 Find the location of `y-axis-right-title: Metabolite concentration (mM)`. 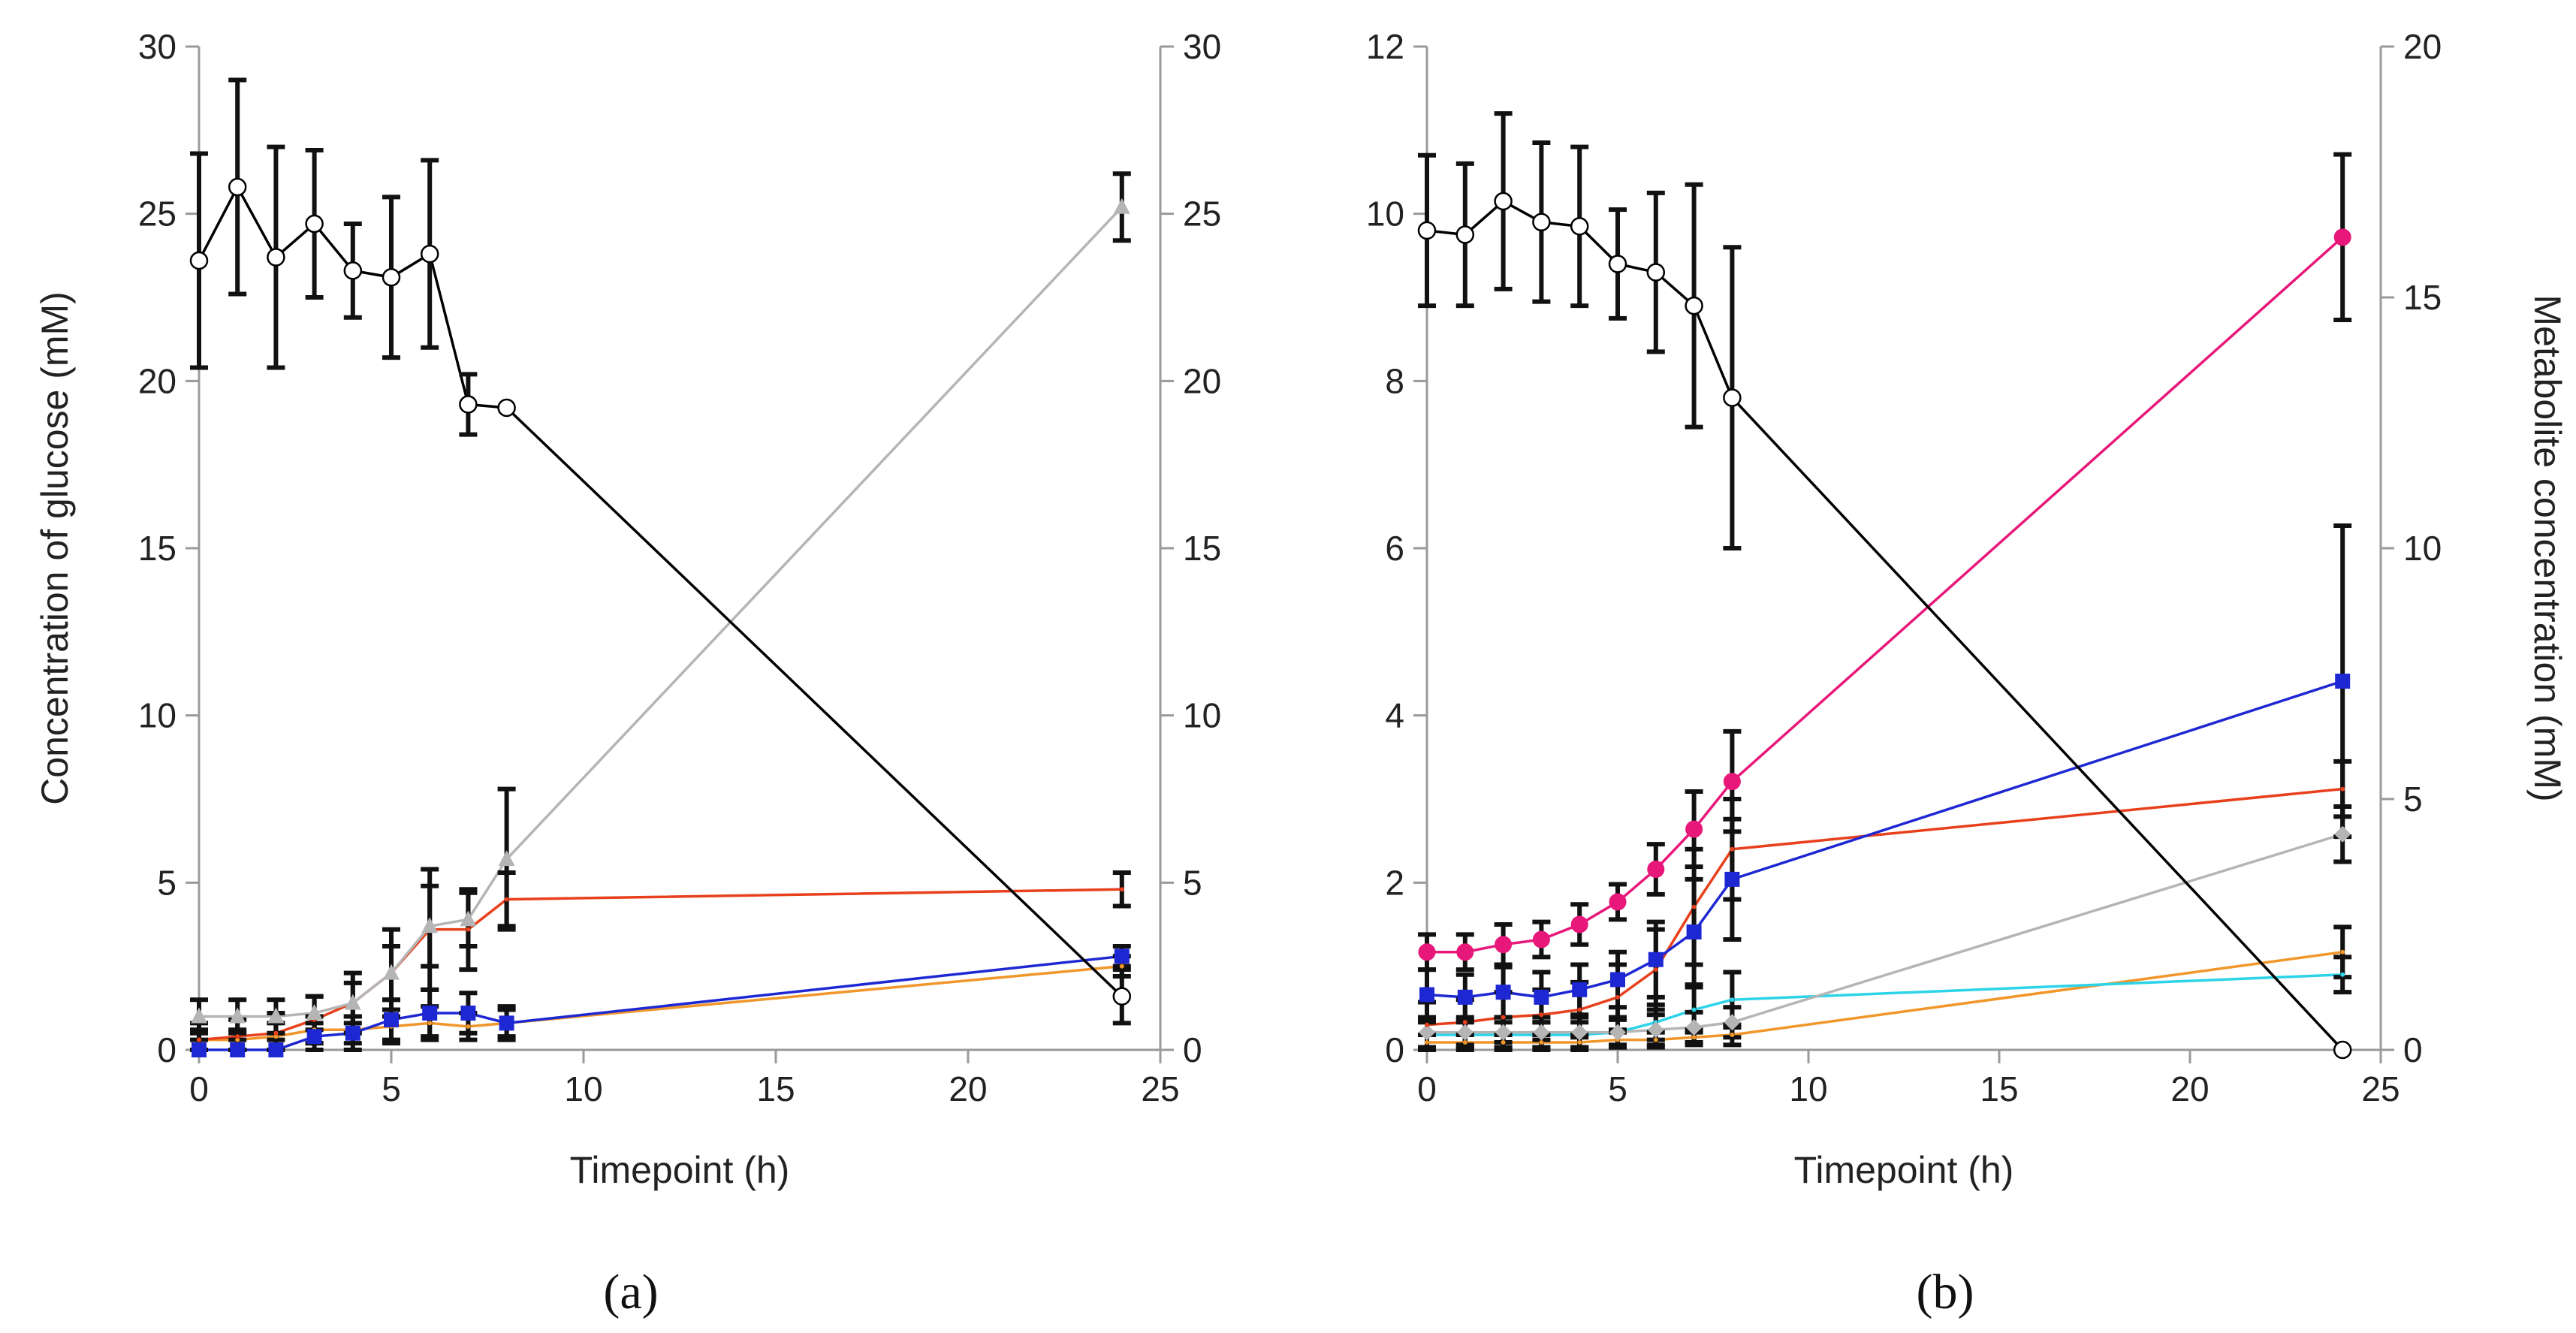

y-axis-right-title: Metabolite concentration (mM) is located at coordinates (2547, 547).